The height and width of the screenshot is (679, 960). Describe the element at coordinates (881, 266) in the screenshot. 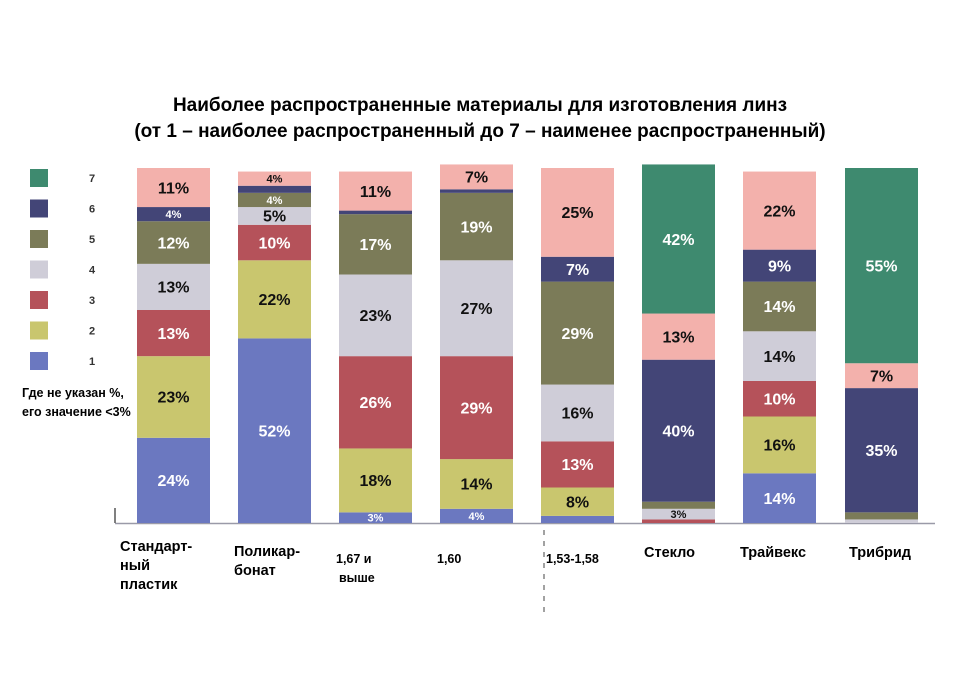

I see `data-label: 55%` at that location.